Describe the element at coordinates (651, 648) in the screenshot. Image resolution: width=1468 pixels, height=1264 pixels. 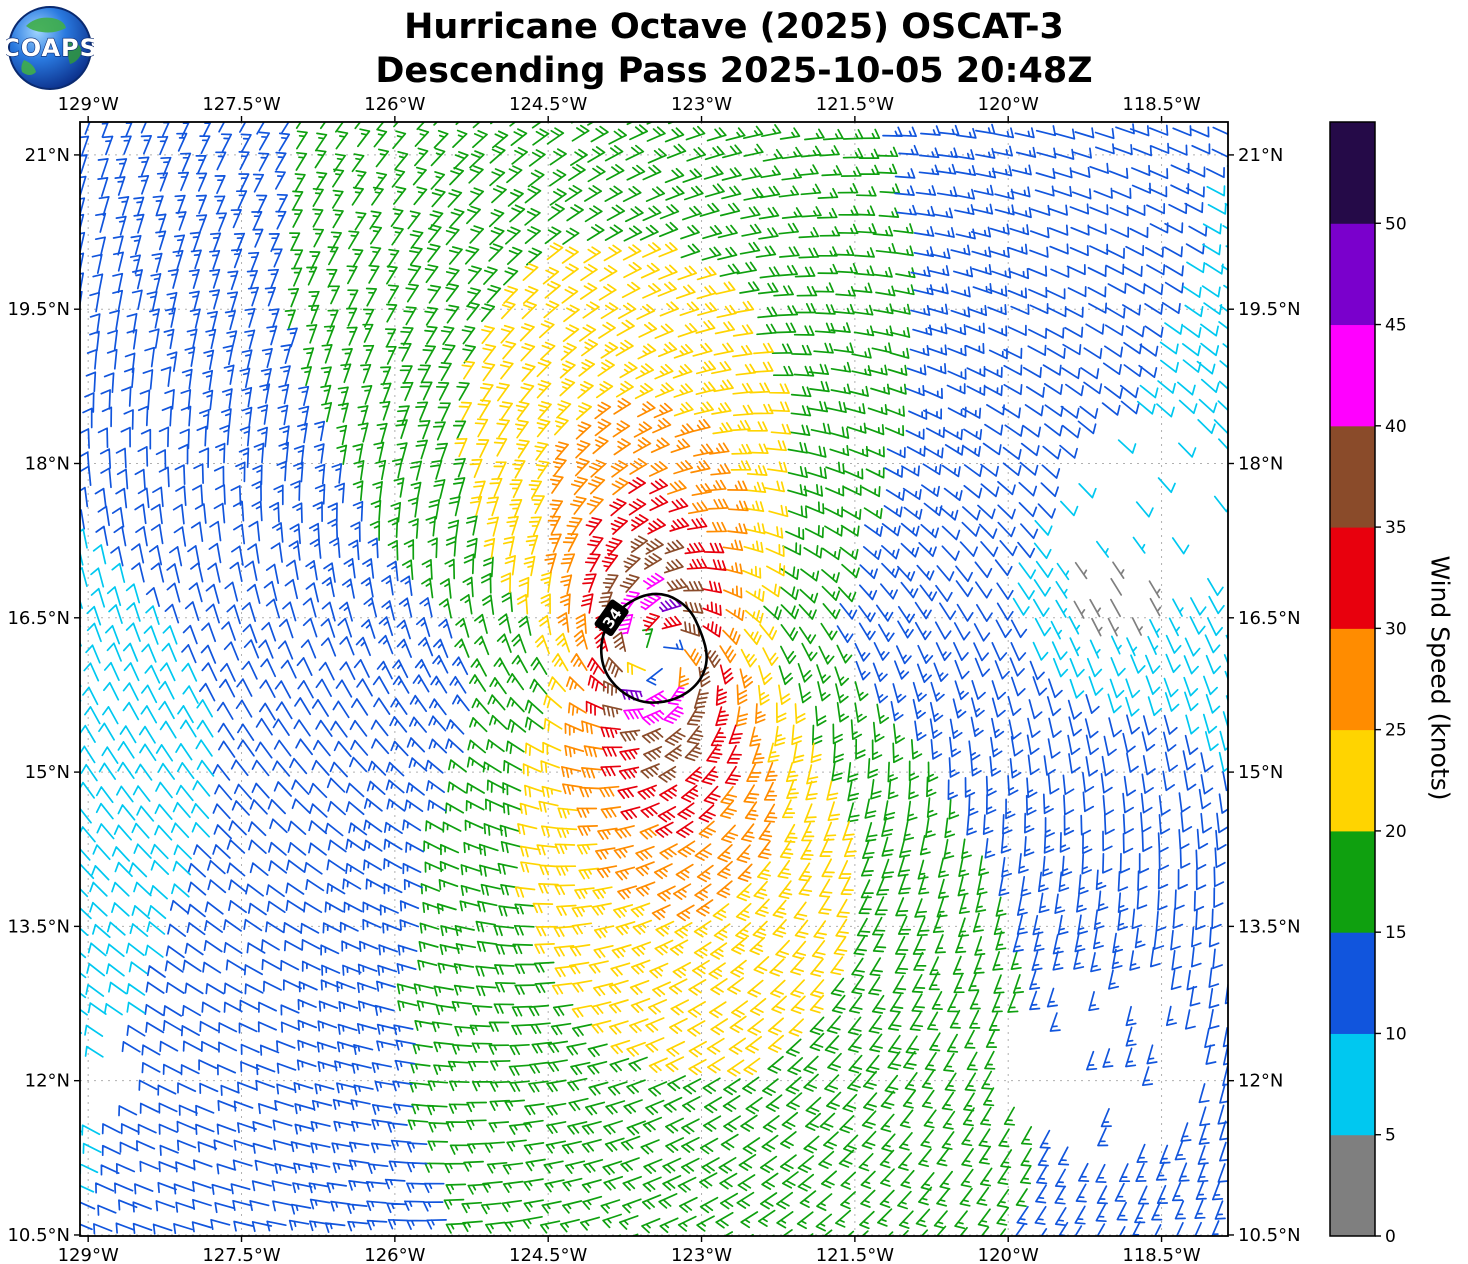
I see `contour-34kt: 34` at that location.